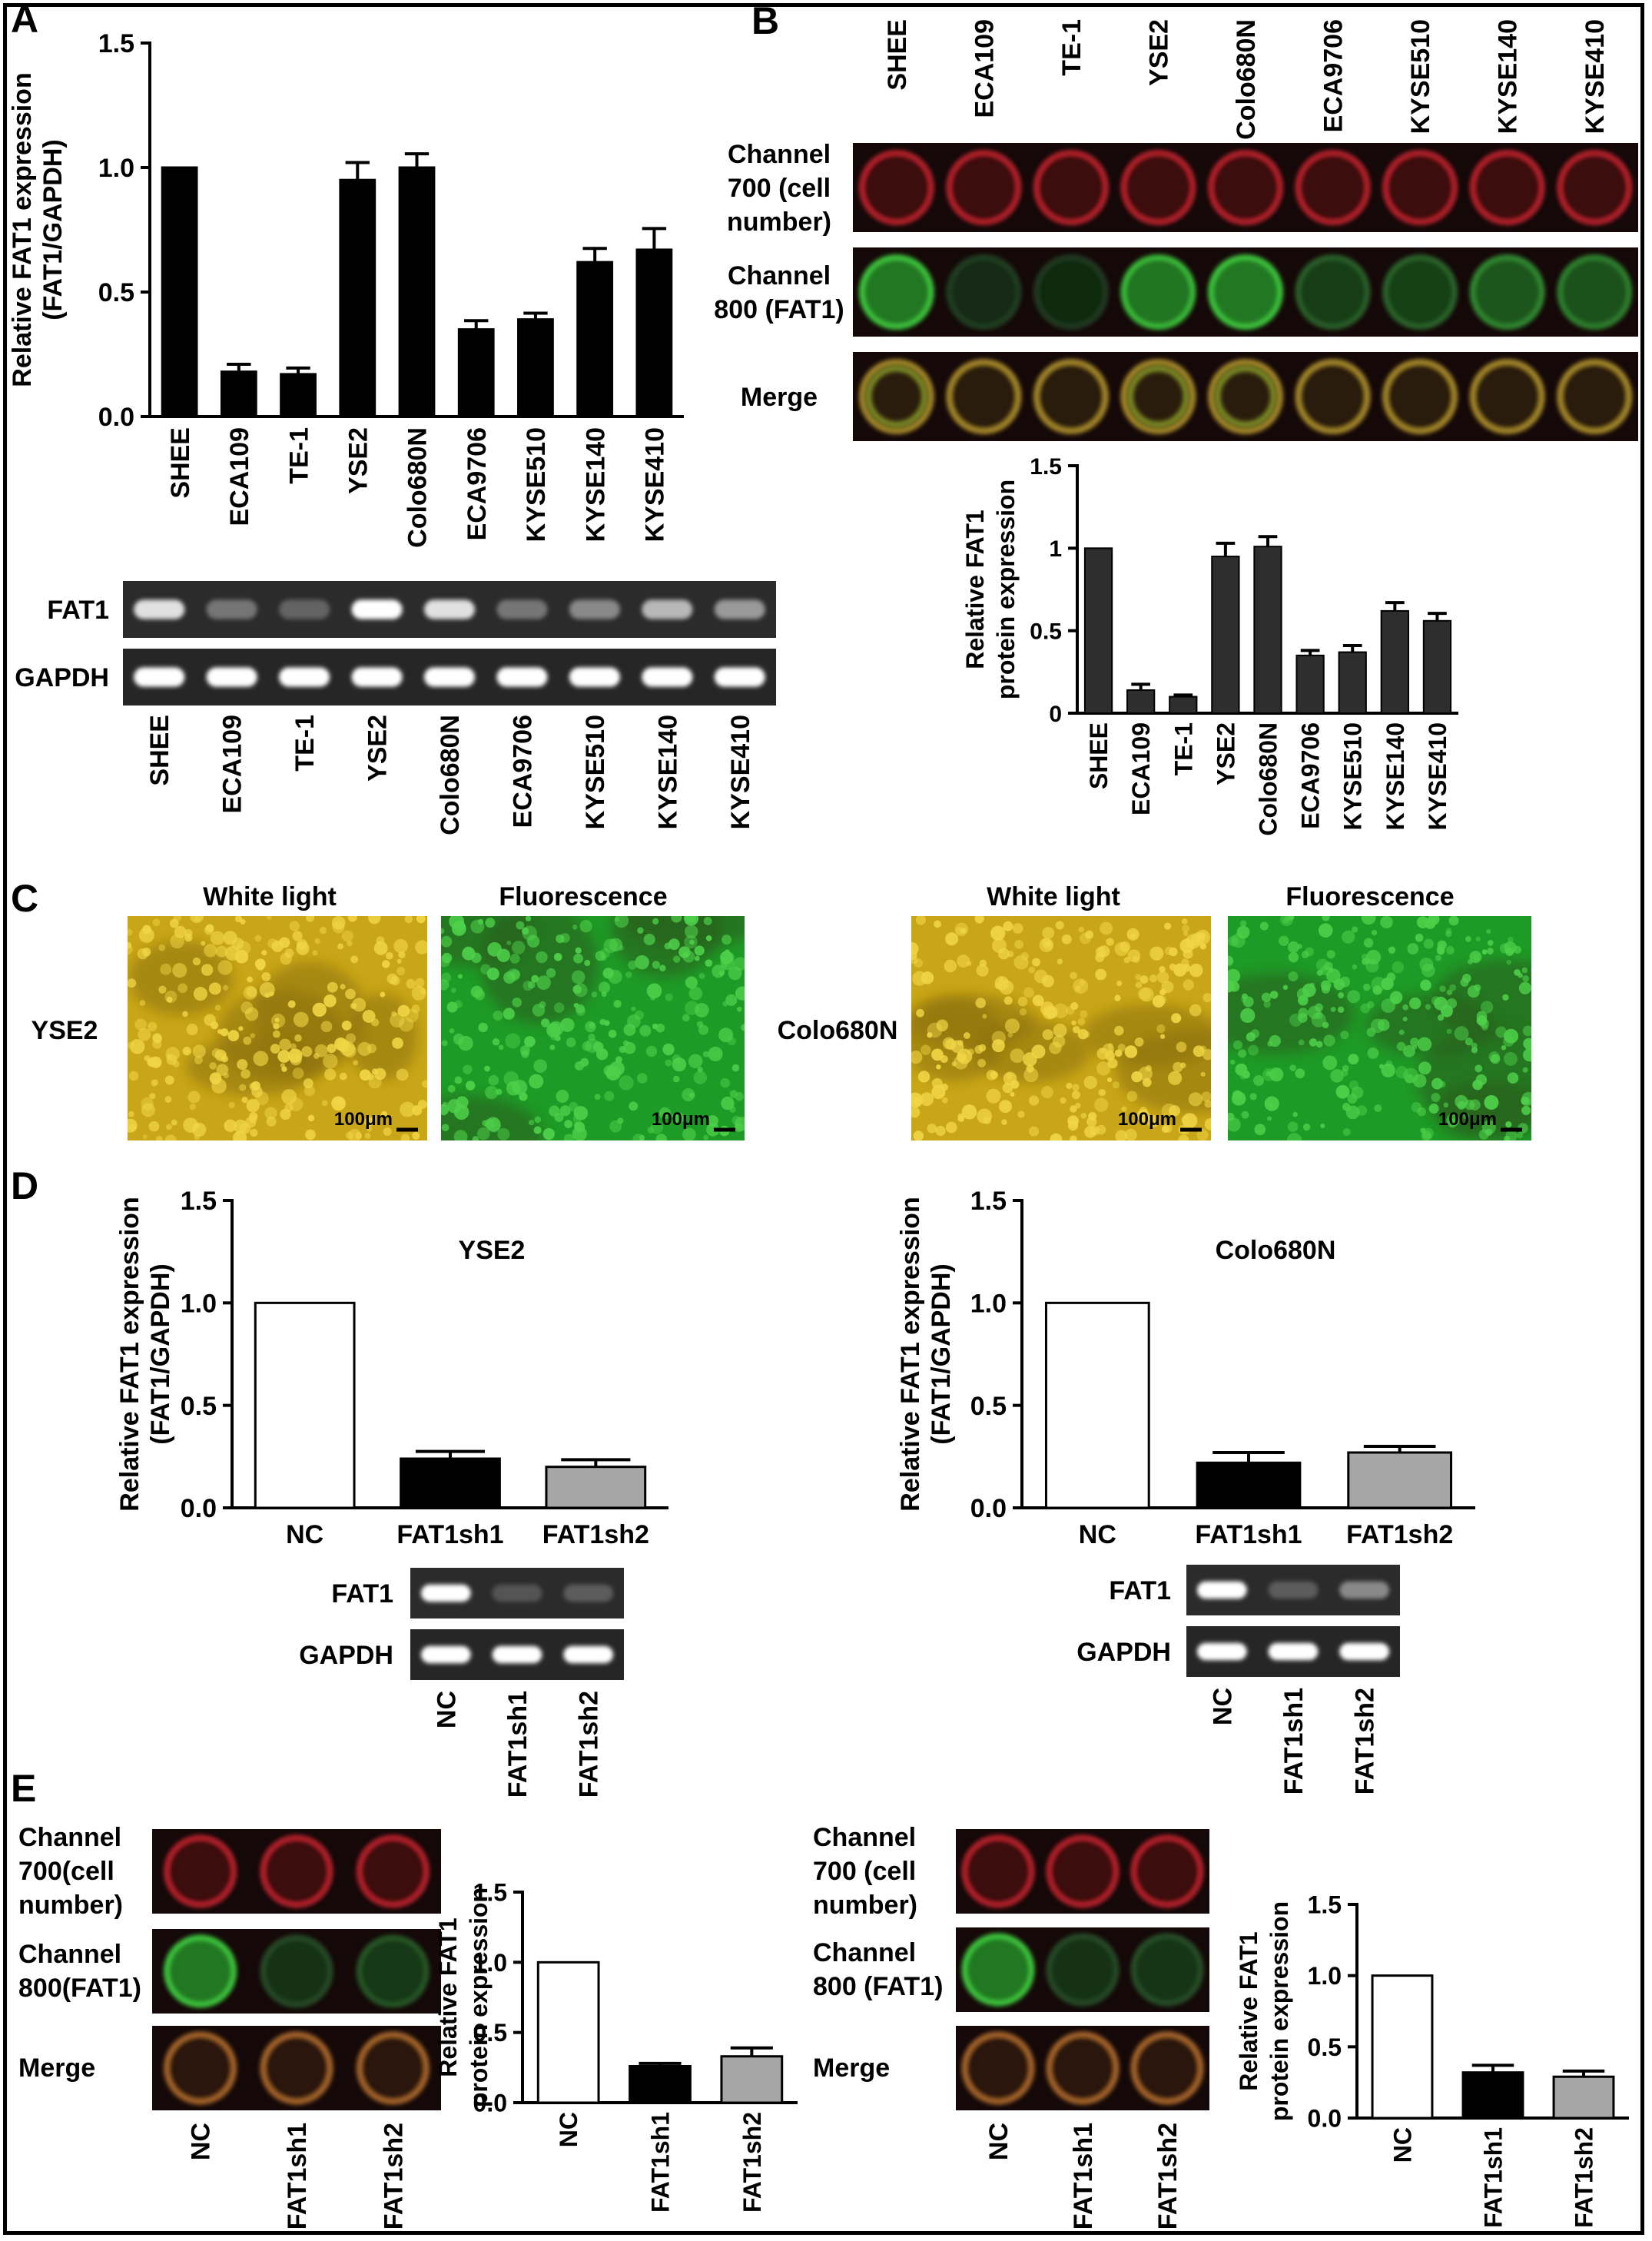 The height and width of the screenshot is (2241, 1652). What do you see at coordinates (1267, 630) in the screenshot?
I see `bar-Colo680N` at bounding box center [1267, 630].